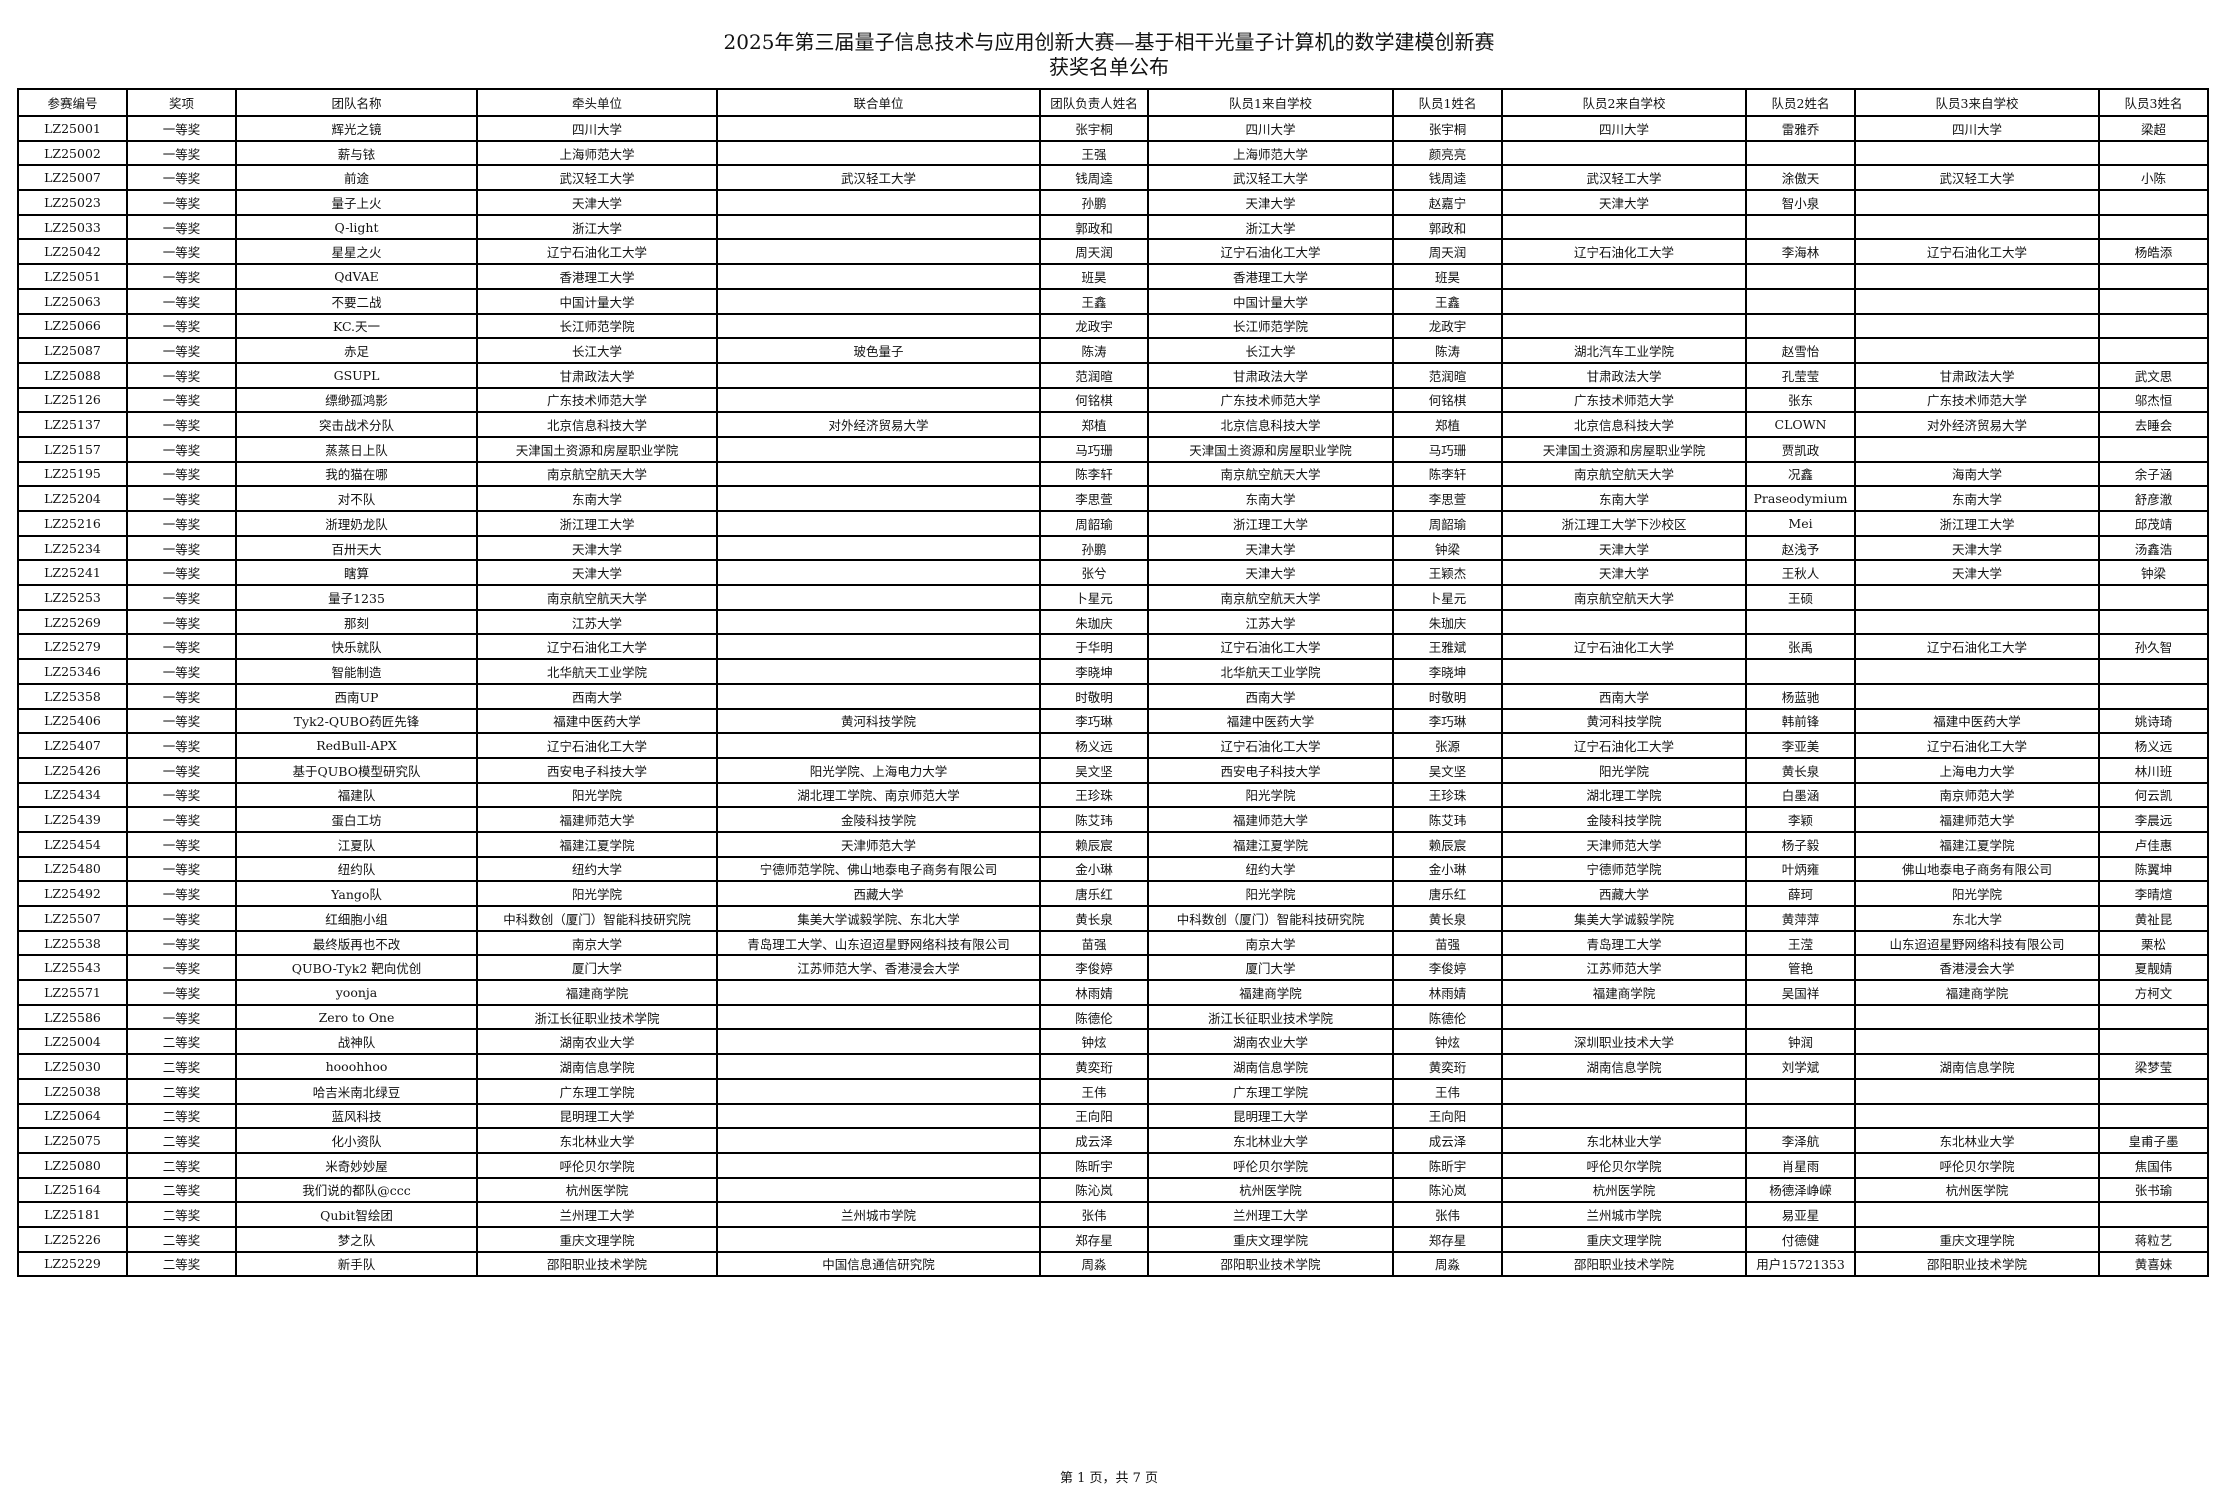  What do you see at coordinates (181, 1239) in the screenshot?
I see `cell-award: 二等奖` at bounding box center [181, 1239].